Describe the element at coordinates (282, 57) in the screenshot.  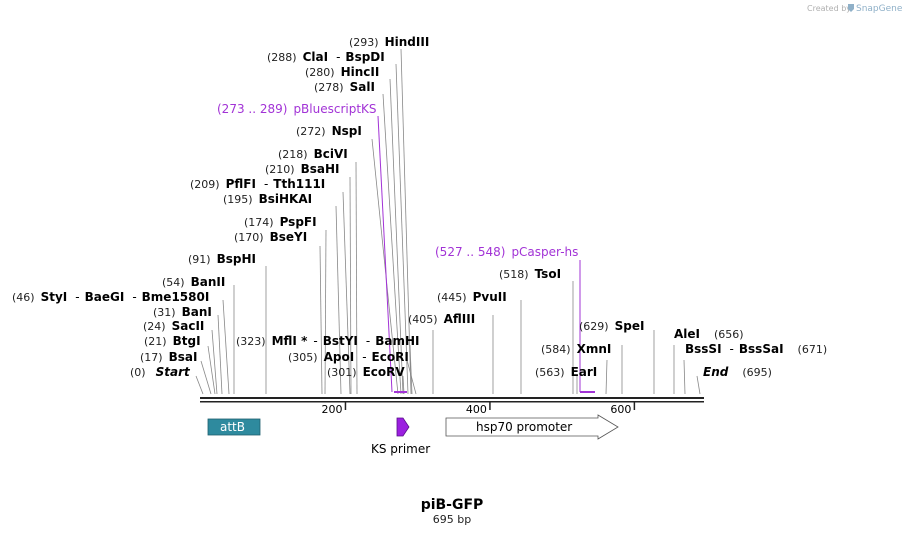
I see `site-pos: (288)` at that location.